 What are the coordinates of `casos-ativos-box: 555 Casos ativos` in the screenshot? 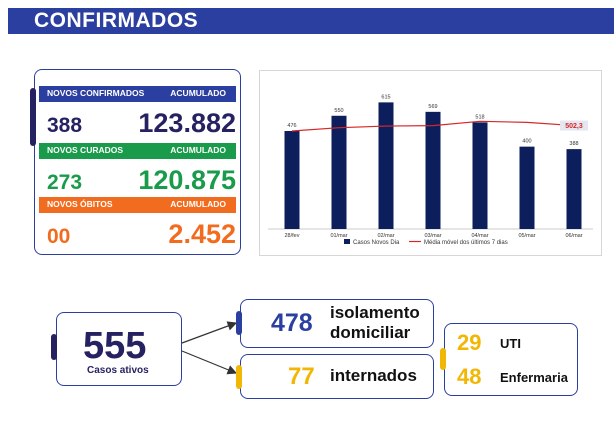 It's located at (119, 349).